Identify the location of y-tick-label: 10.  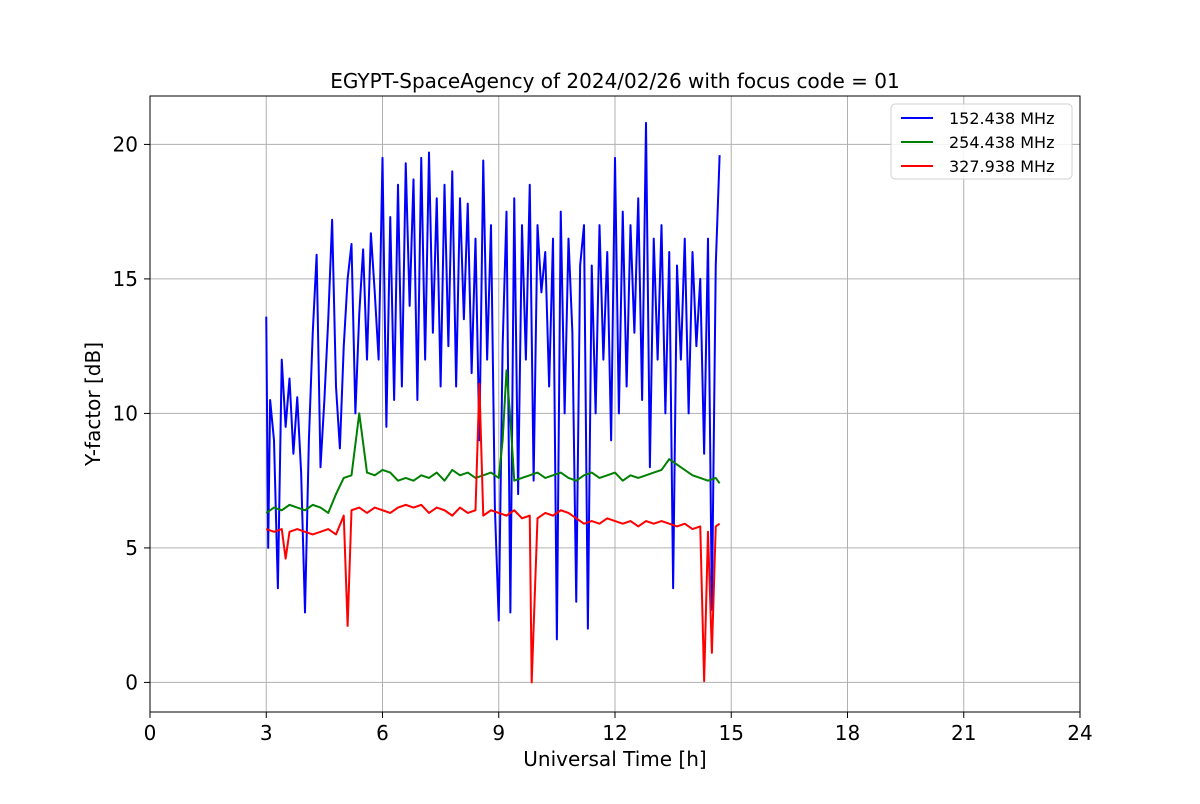
(125, 413).